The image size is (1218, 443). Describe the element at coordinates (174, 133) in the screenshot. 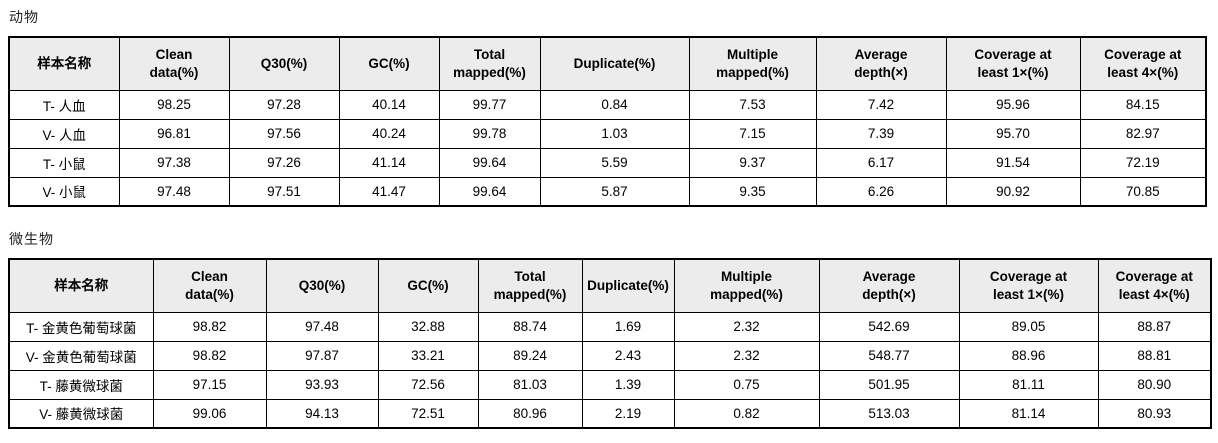

I see `value-cell: 96.81` at that location.